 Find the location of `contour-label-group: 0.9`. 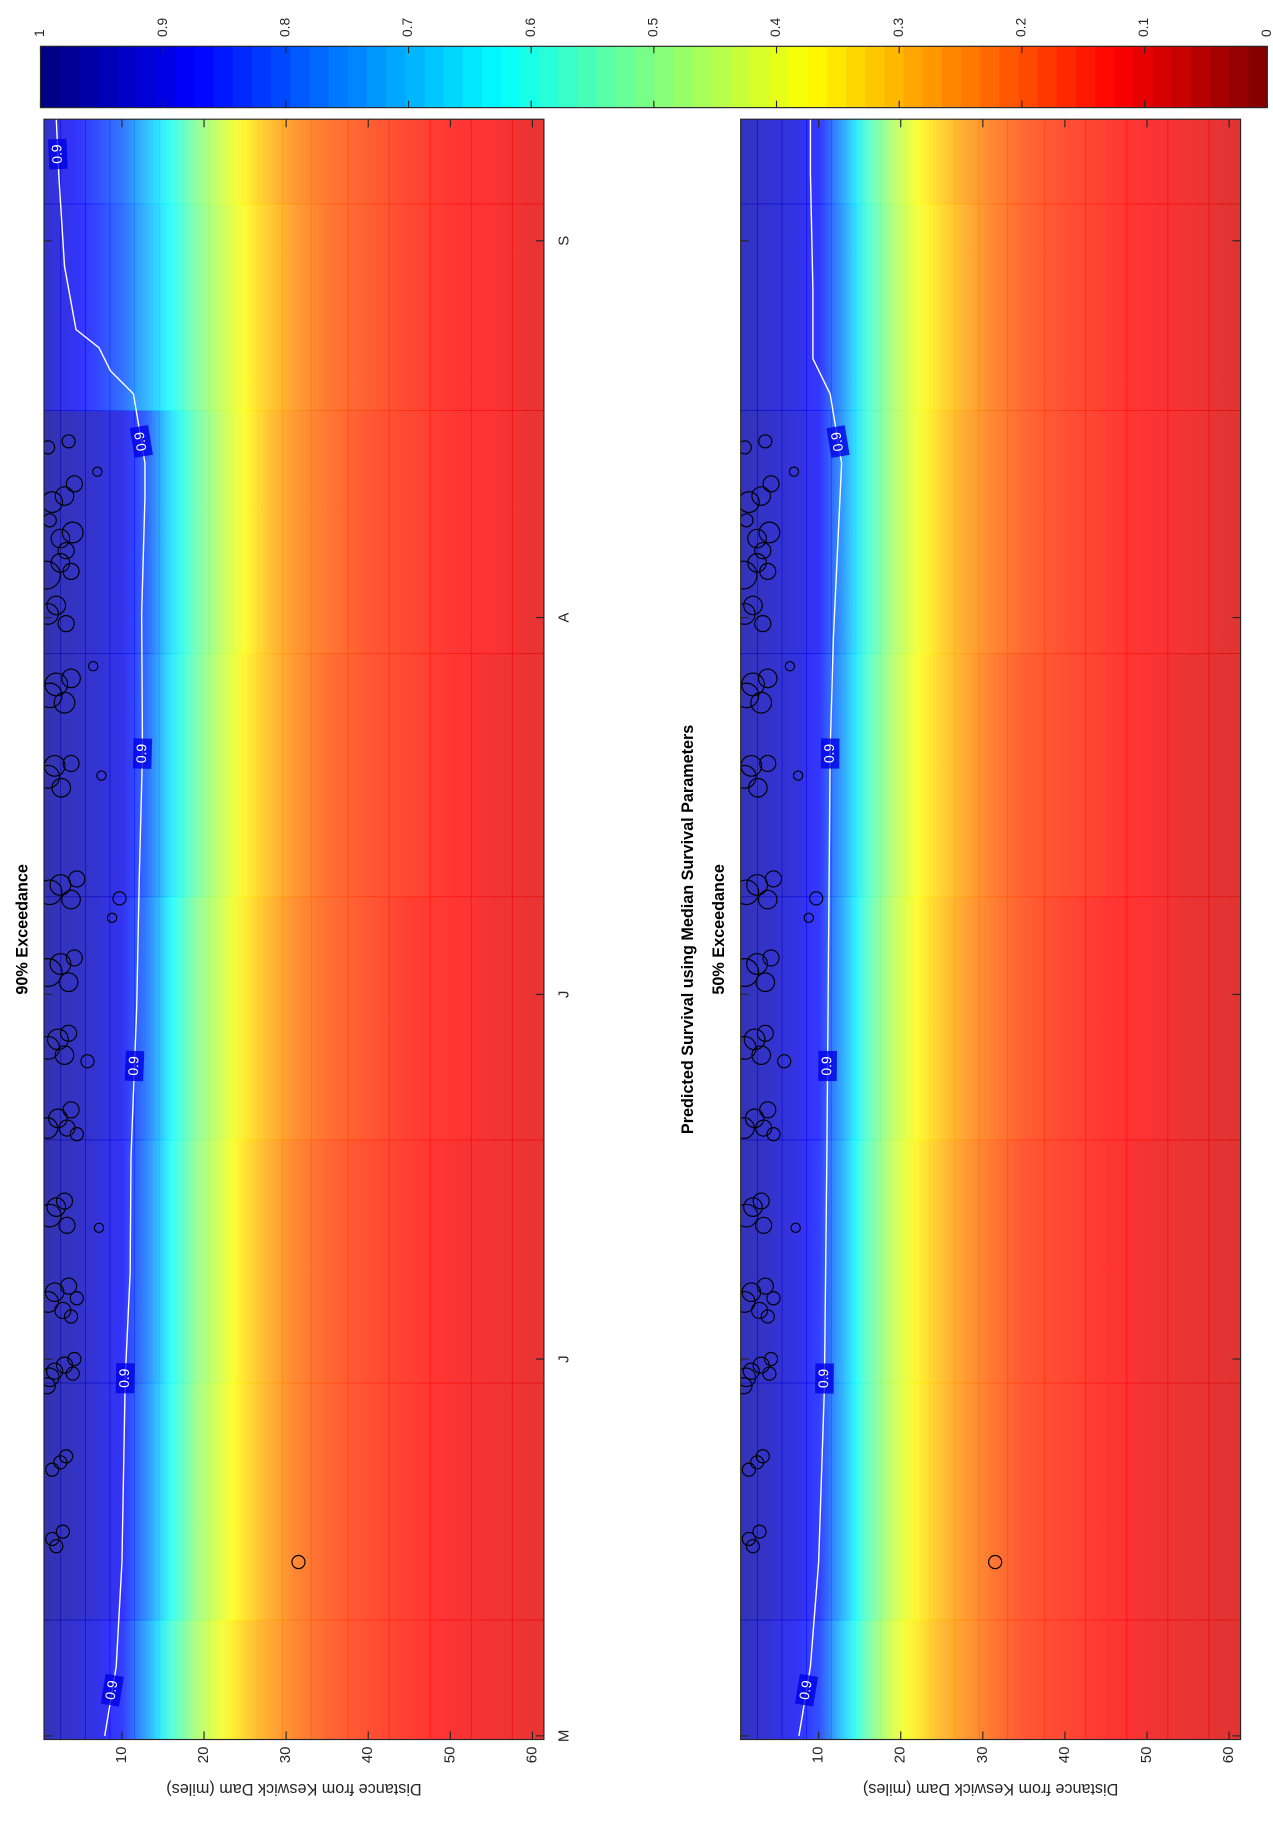

contour-label-group: 0.9 is located at coordinates (142, 753).